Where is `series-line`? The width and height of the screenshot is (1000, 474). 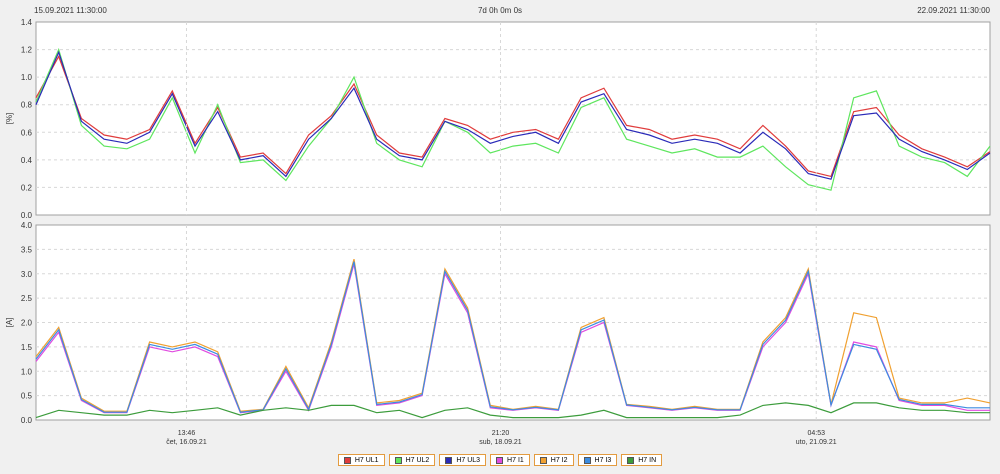
series-line is located at coordinates (512, 410).